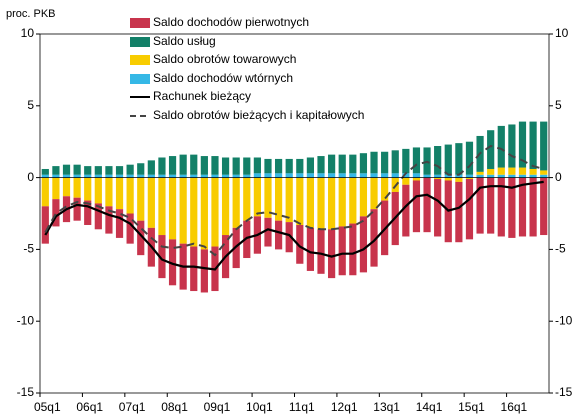 This screenshot has width=582, height=417. I want to click on y-tick-label: -10, so click(26, 320).